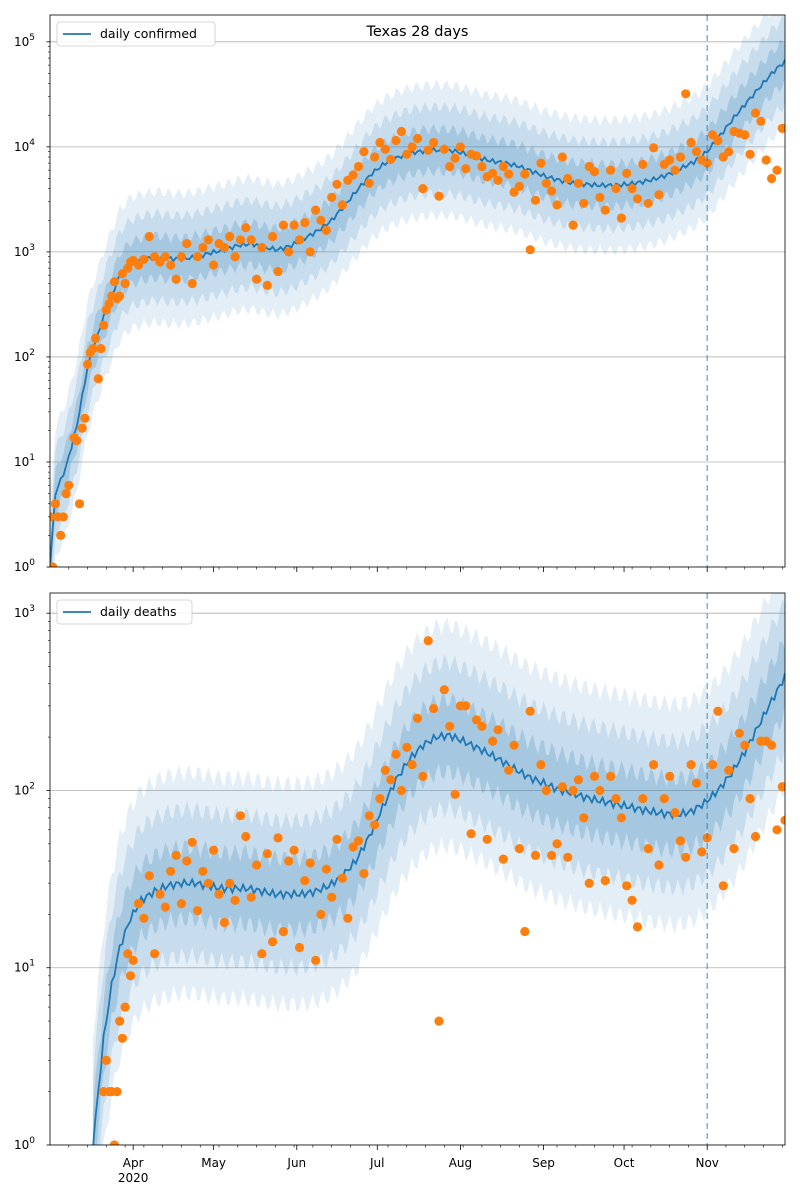 The width and height of the screenshot is (800, 1204). Describe the element at coordinates (706, 1163) in the screenshot. I see `deaths-xtick-label: Nov` at that location.